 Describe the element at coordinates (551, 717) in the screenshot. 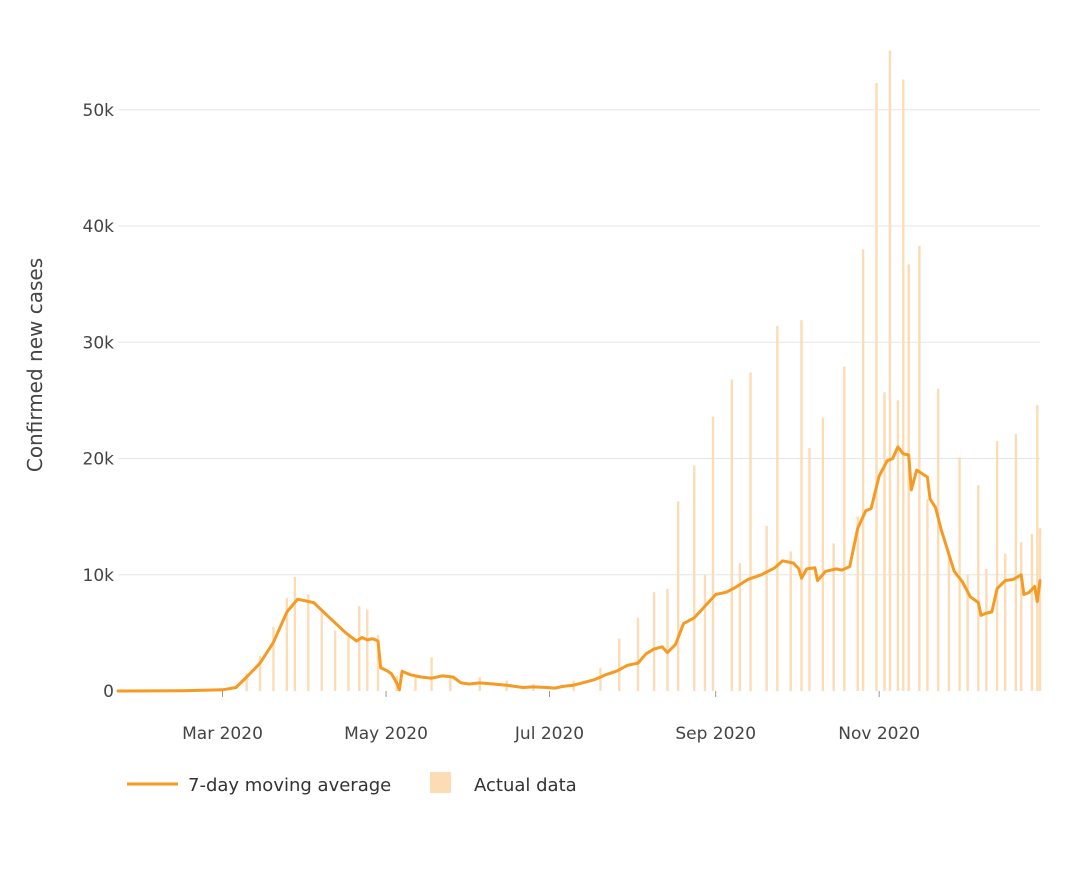

I see `x-axis-ticks: Mar 2020 May 2020 Jul 2020 Sep 2020 Nov 2020` at that location.